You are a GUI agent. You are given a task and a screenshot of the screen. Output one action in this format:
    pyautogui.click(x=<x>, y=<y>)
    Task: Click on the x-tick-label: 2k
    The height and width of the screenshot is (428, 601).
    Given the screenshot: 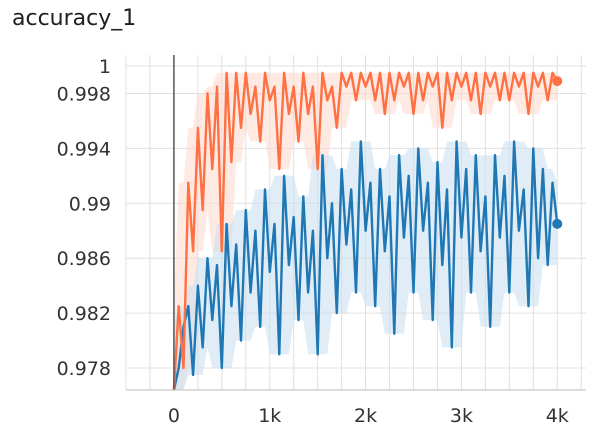 What is the action you would take?
    pyautogui.click(x=365, y=416)
    